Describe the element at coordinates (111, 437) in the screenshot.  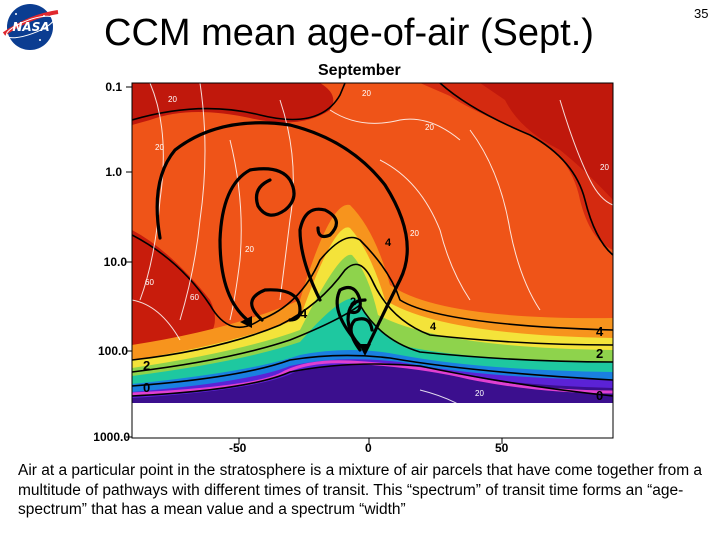
I see `y-tick-label: 1000.0` at that location.